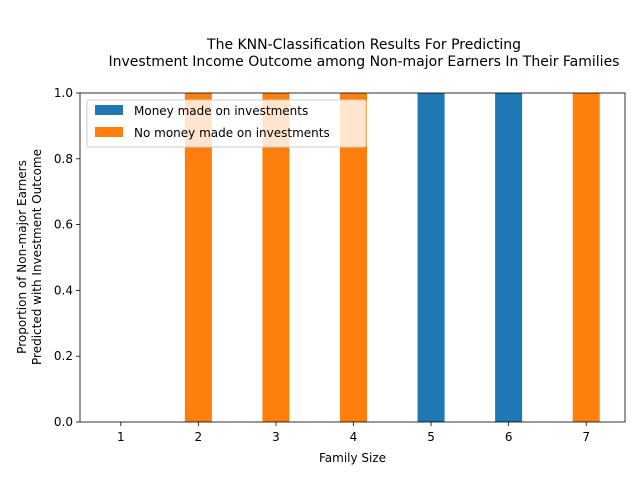  What do you see at coordinates (121, 437) in the screenshot?
I see `x-tick-label: 1` at bounding box center [121, 437].